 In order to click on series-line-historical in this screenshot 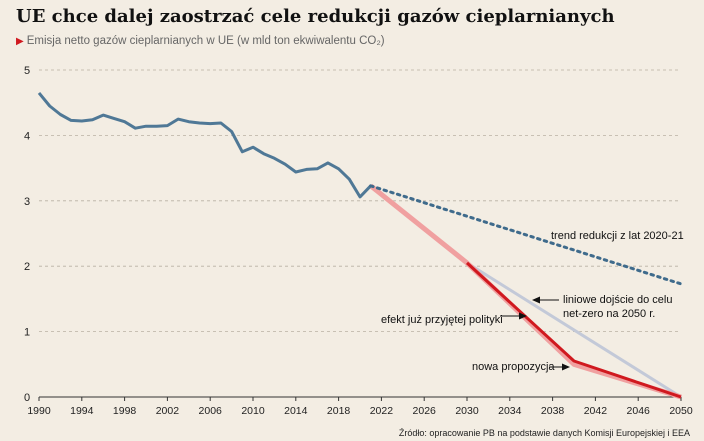, I will do `click(204, 145)`.